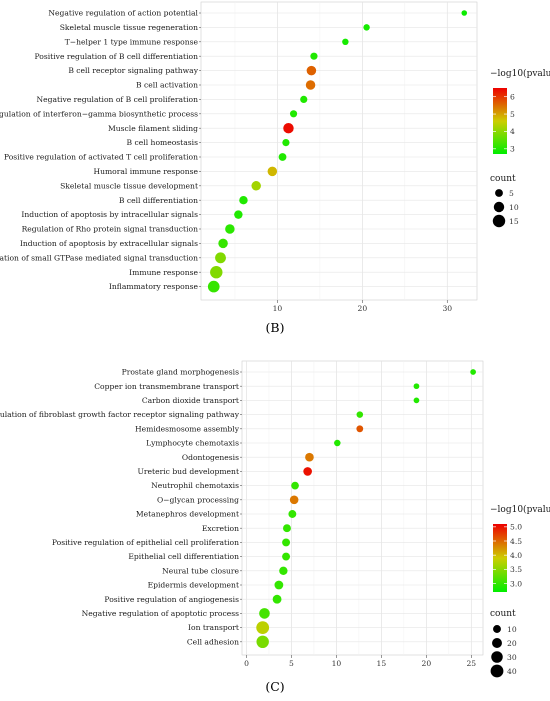 This screenshot has width=550, height=701. Describe the element at coordinates (511, 193) in the screenshot. I see `size-legend-label: 5` at that location.